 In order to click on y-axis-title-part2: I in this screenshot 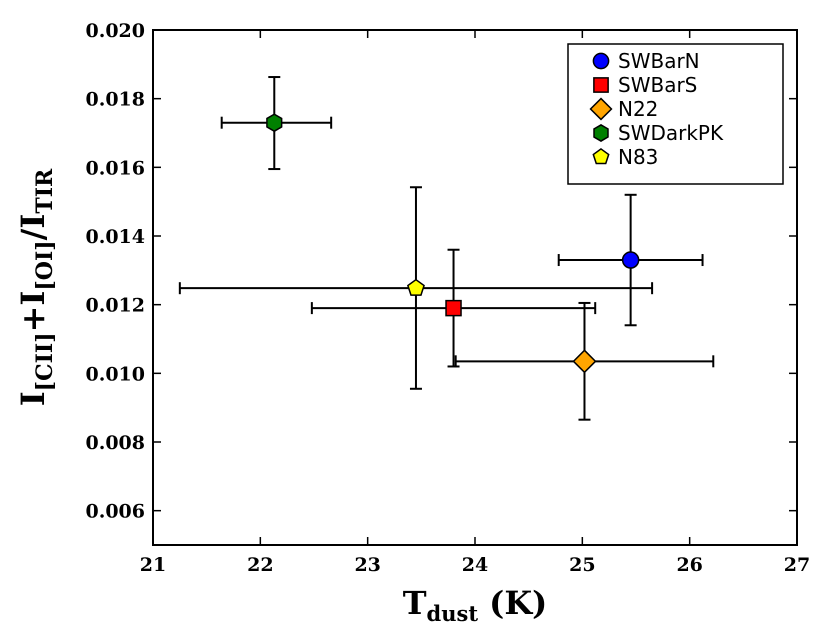, I will do `click(33, 298)`.